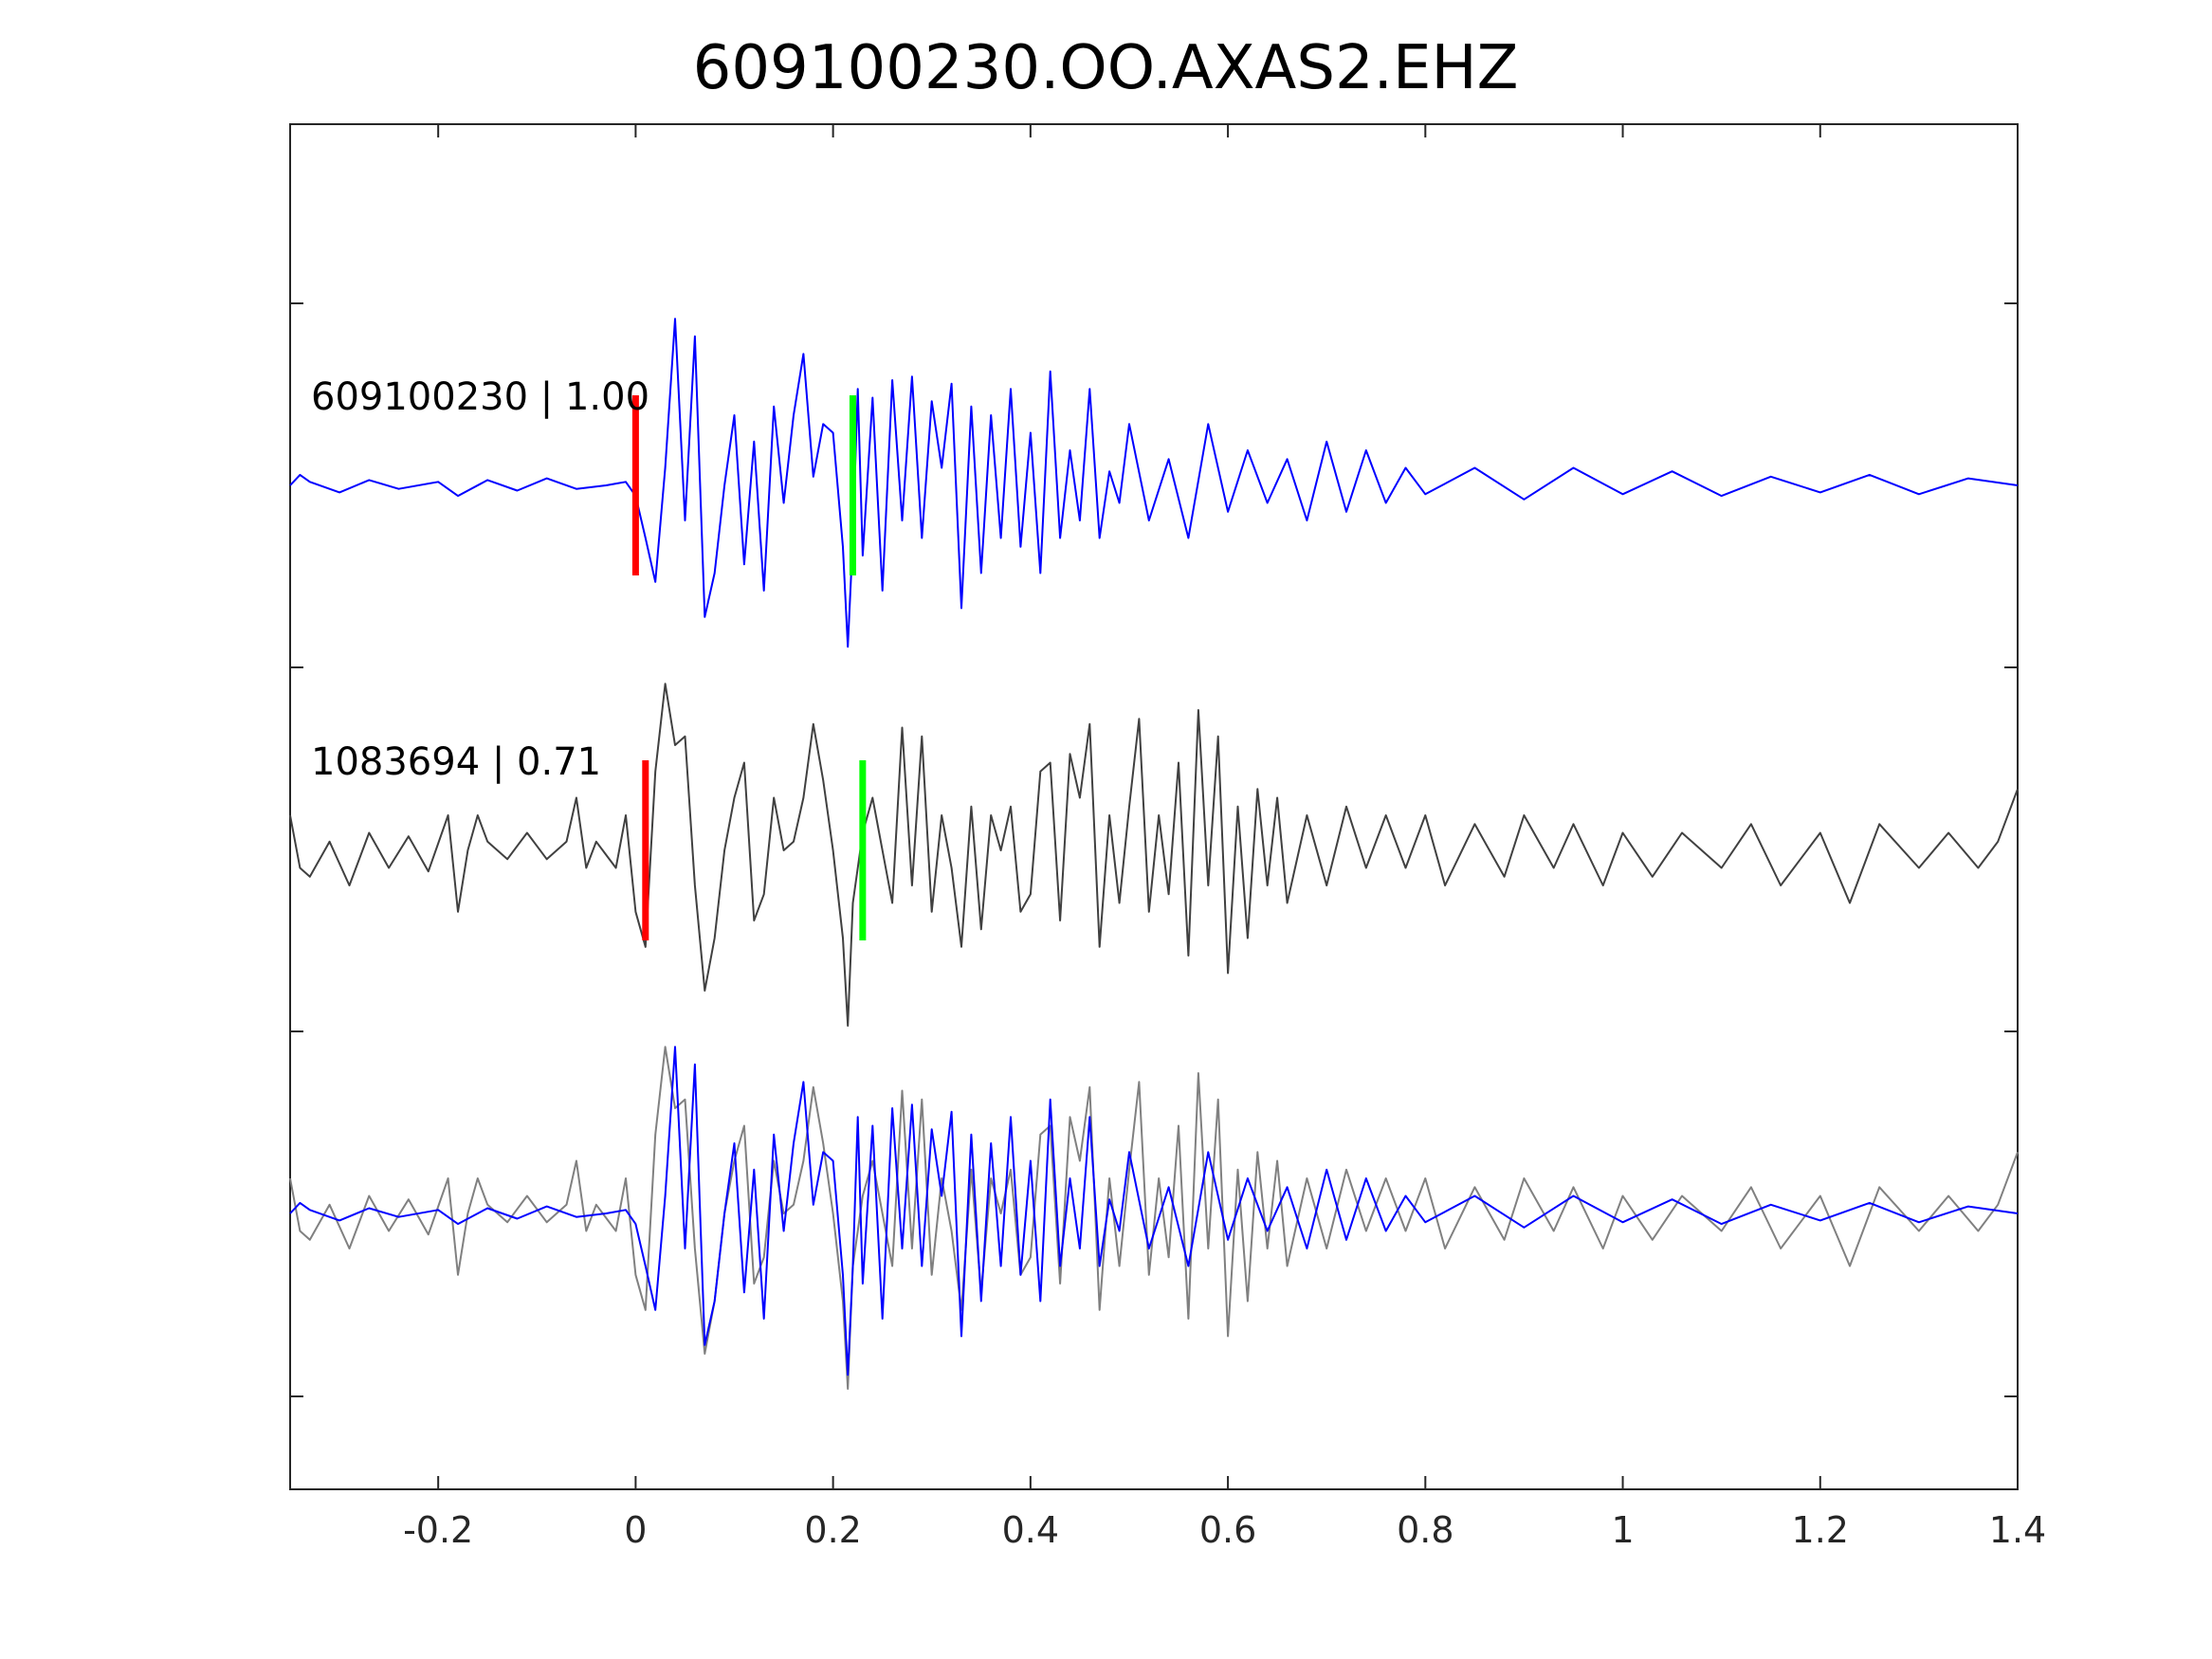 The image size is (2212, 1659). What do you see at coordinates (456, 762) in the screenshot?
I see `trace-label-1: 1083694 | 0.71` at bounding box center [456, 762].